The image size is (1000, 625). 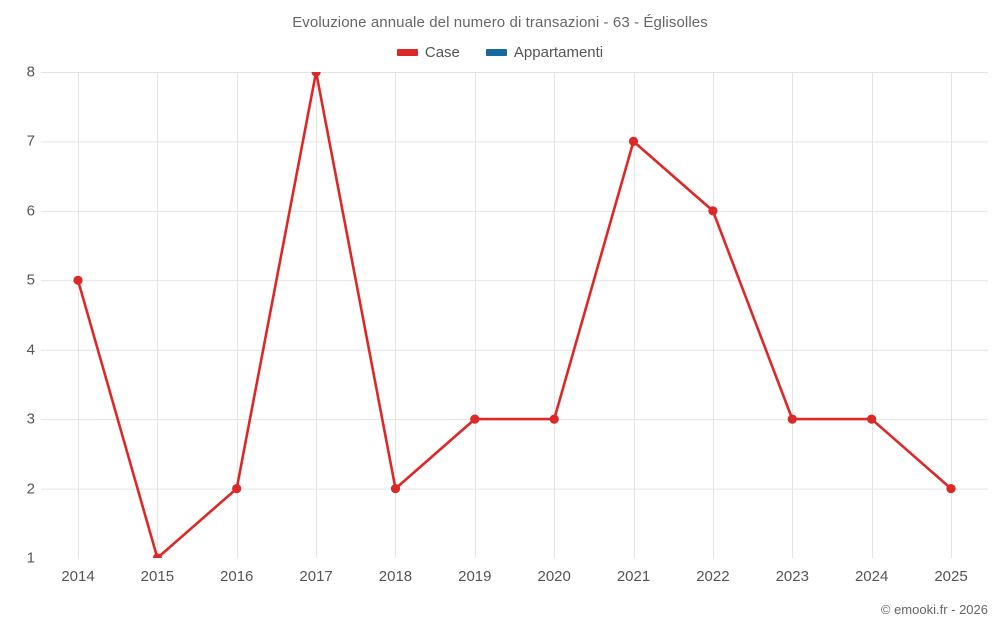 What do you see at coordinates (30, 489) in the screenshot?
I see `y-axis-tick-label: 2` at bounding box center [30, 489].